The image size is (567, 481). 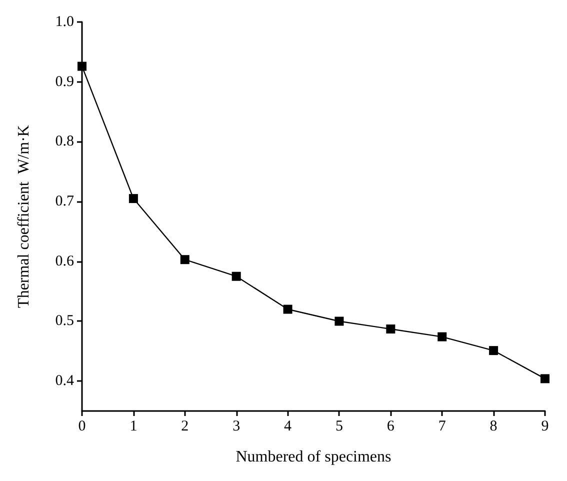 What do you see at coordinates (64, 381) in the screenshot?
I see `y-tick-label: 0.4` at bounding box center [64, 381].